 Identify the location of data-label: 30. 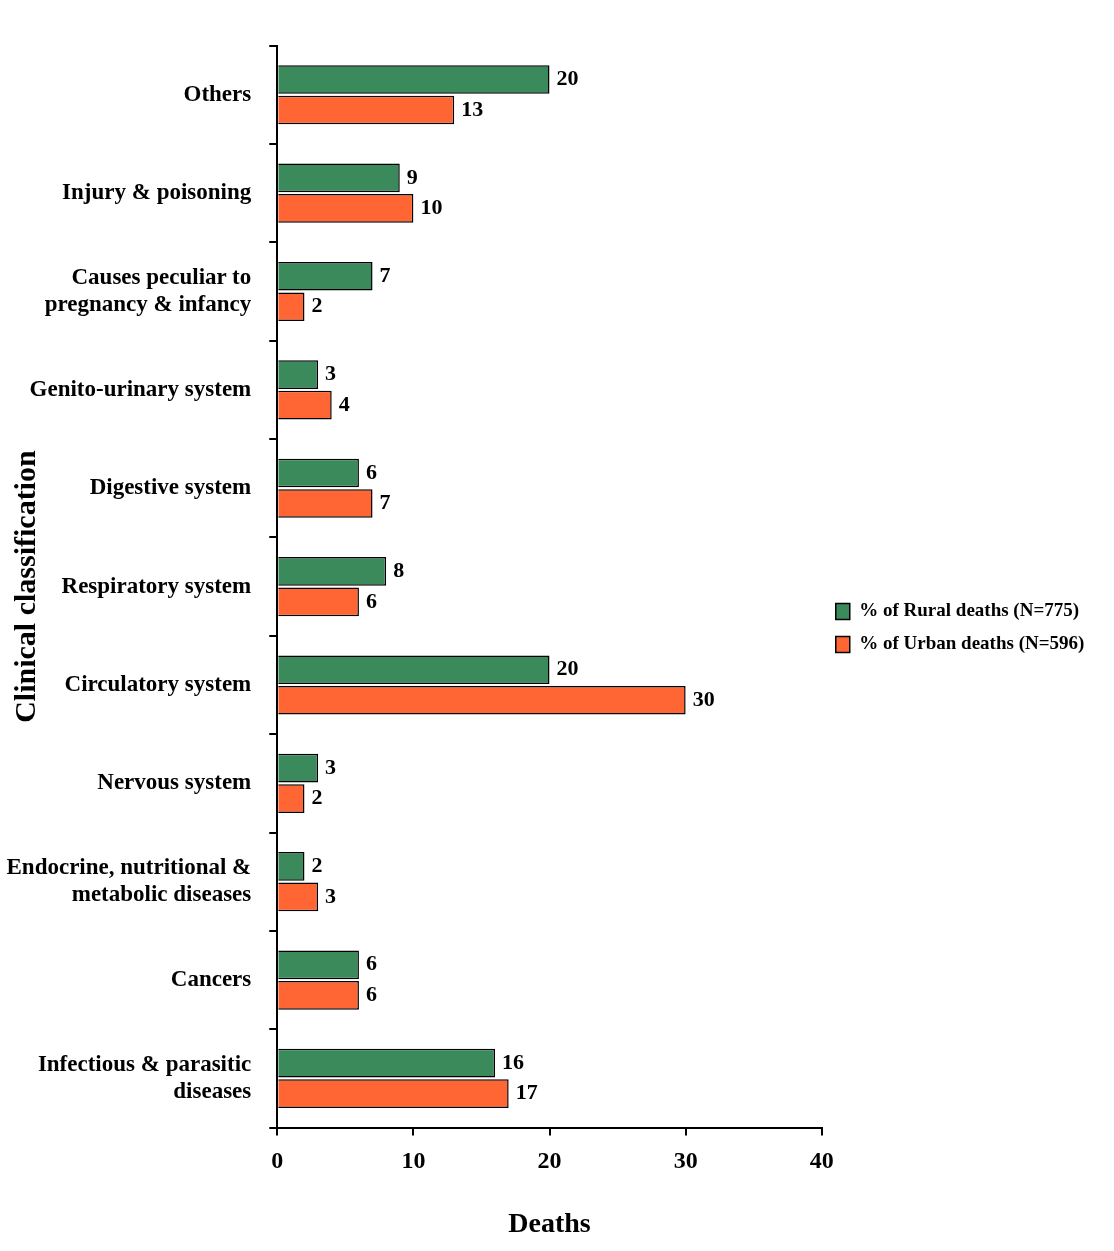
(703, 698).